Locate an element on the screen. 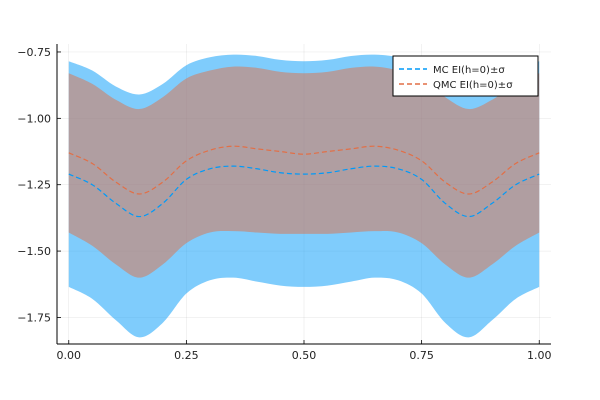  x-tick-label-4: 1.00 is located at coordinates (539, 355).